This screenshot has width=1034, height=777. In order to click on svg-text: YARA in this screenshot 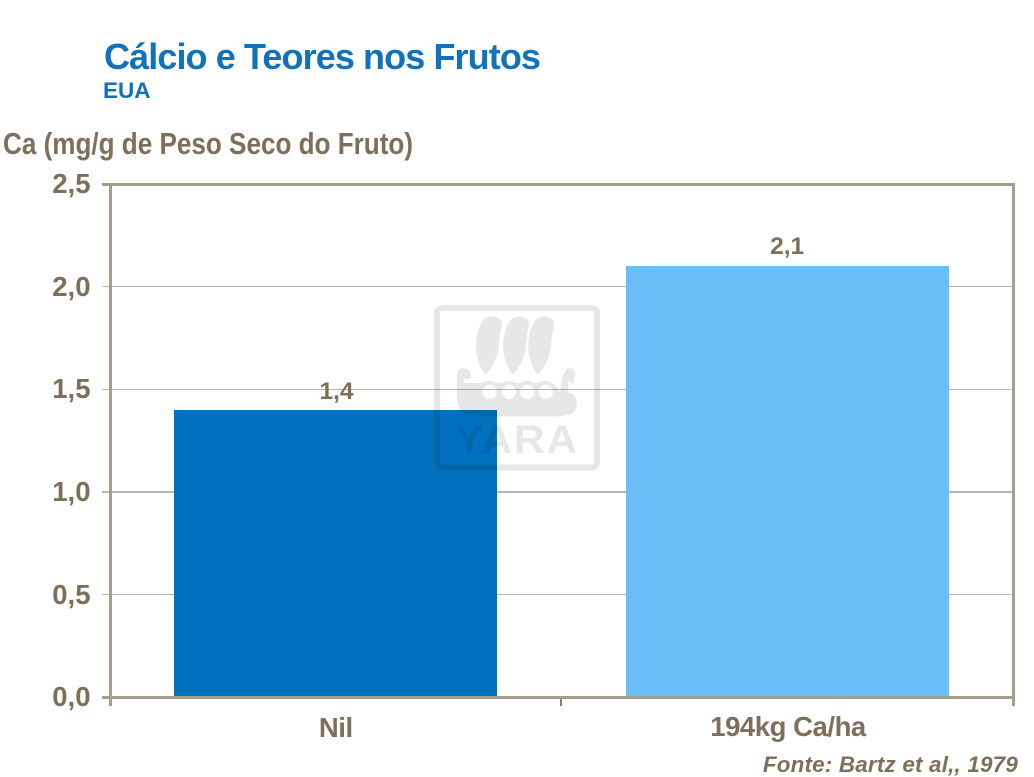, I will do `click(517, 440)`.